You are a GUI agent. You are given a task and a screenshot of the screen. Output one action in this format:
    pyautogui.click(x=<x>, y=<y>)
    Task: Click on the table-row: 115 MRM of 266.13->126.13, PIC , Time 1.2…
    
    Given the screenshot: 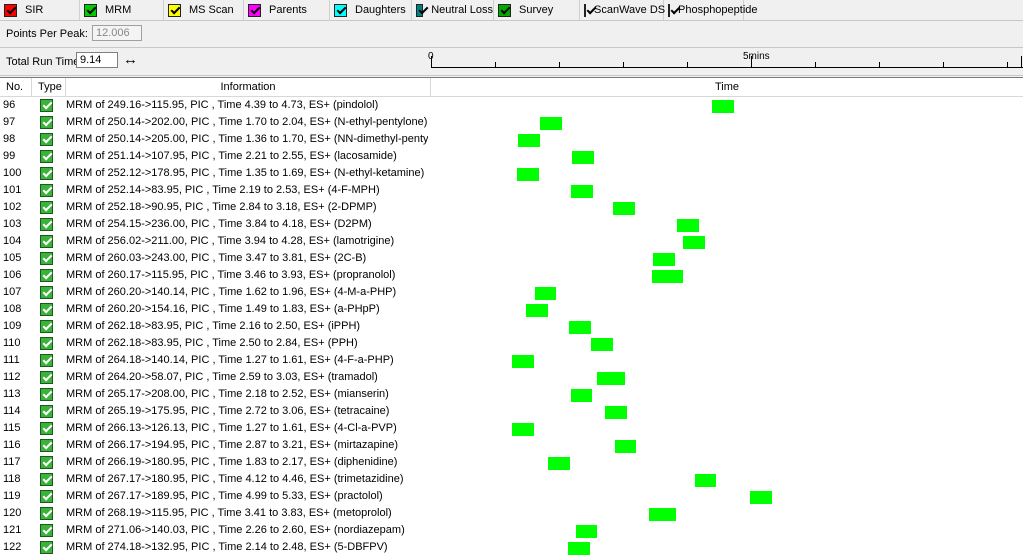 What is the action you would take?
    pyautogui.click(x=511, y=428)
    